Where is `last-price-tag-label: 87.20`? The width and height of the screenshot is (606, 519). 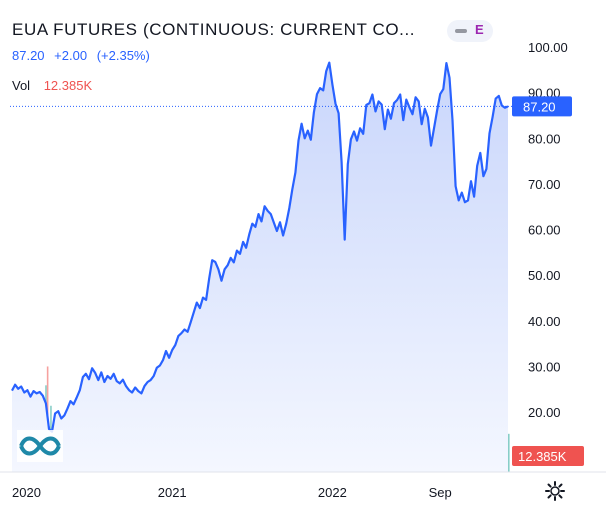
last-price-tag-label: 87.20 is located at coordinates (539, 106).